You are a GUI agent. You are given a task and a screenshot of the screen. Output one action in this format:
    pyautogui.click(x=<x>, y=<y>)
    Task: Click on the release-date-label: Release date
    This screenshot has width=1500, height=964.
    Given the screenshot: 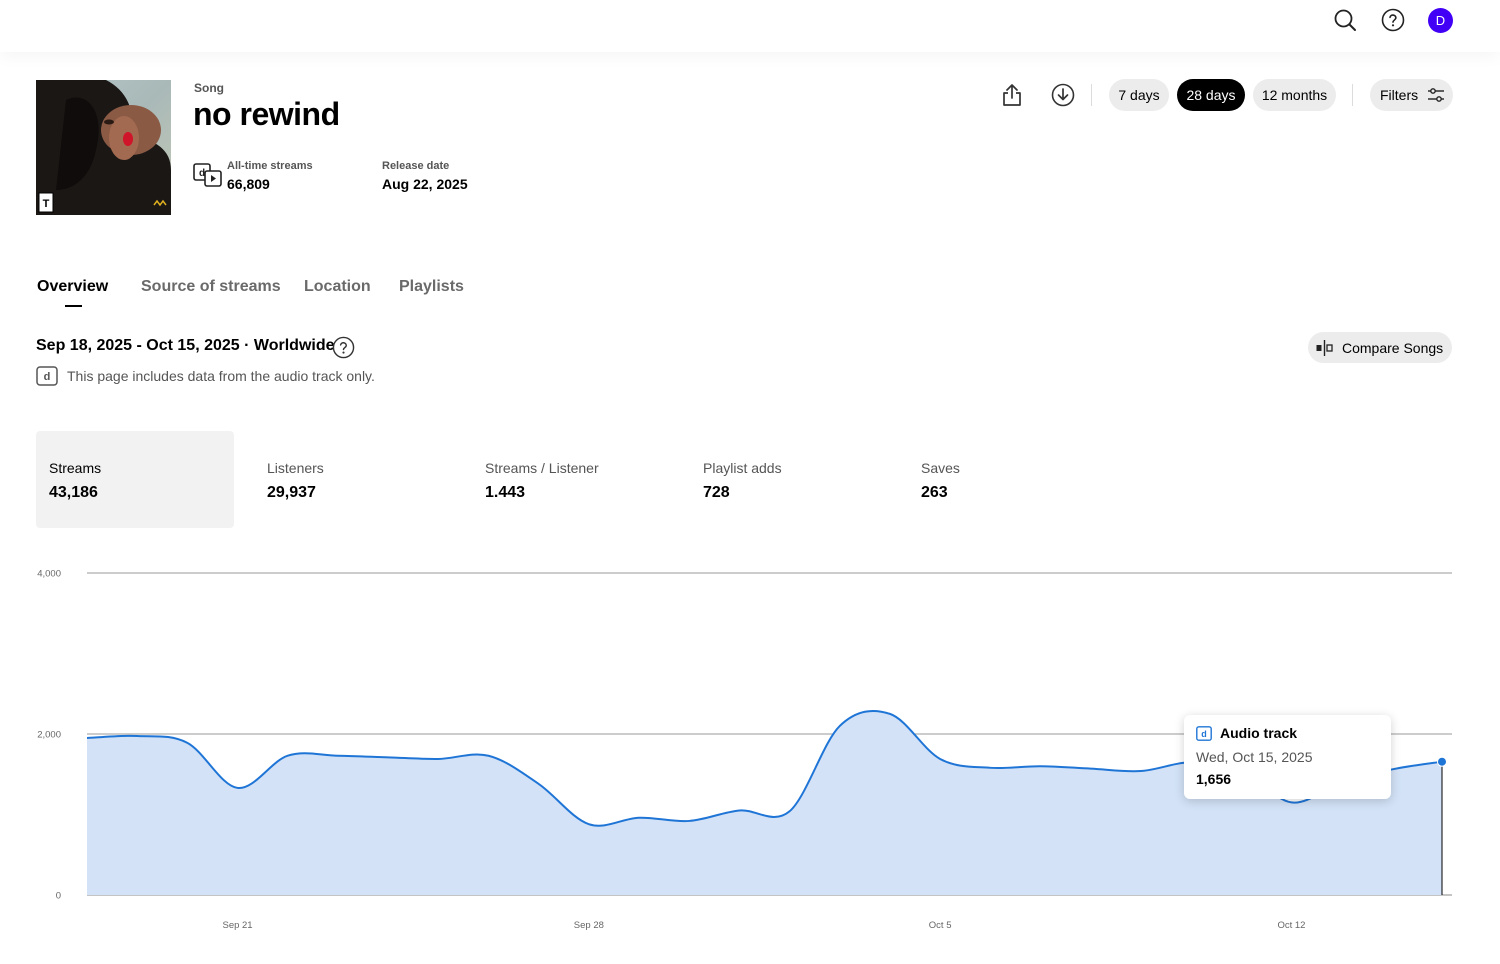 What is the action you would take?
    pyautogui.click(x=416, y=166)
    